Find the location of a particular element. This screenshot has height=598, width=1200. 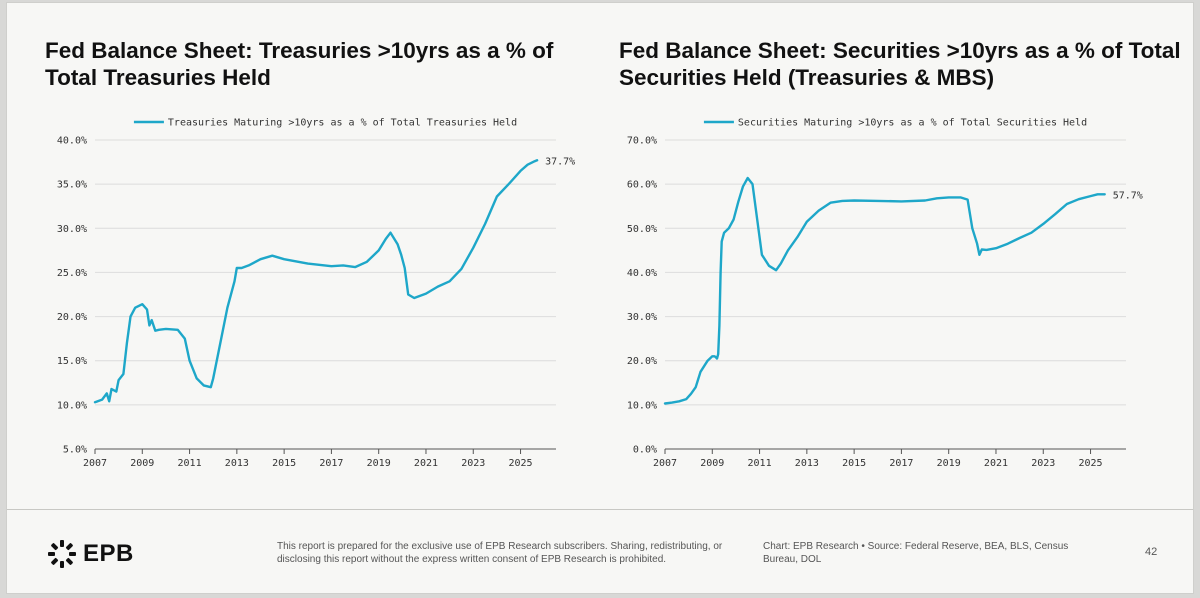

epb-logo-icon is located at coordinates (62, 554).